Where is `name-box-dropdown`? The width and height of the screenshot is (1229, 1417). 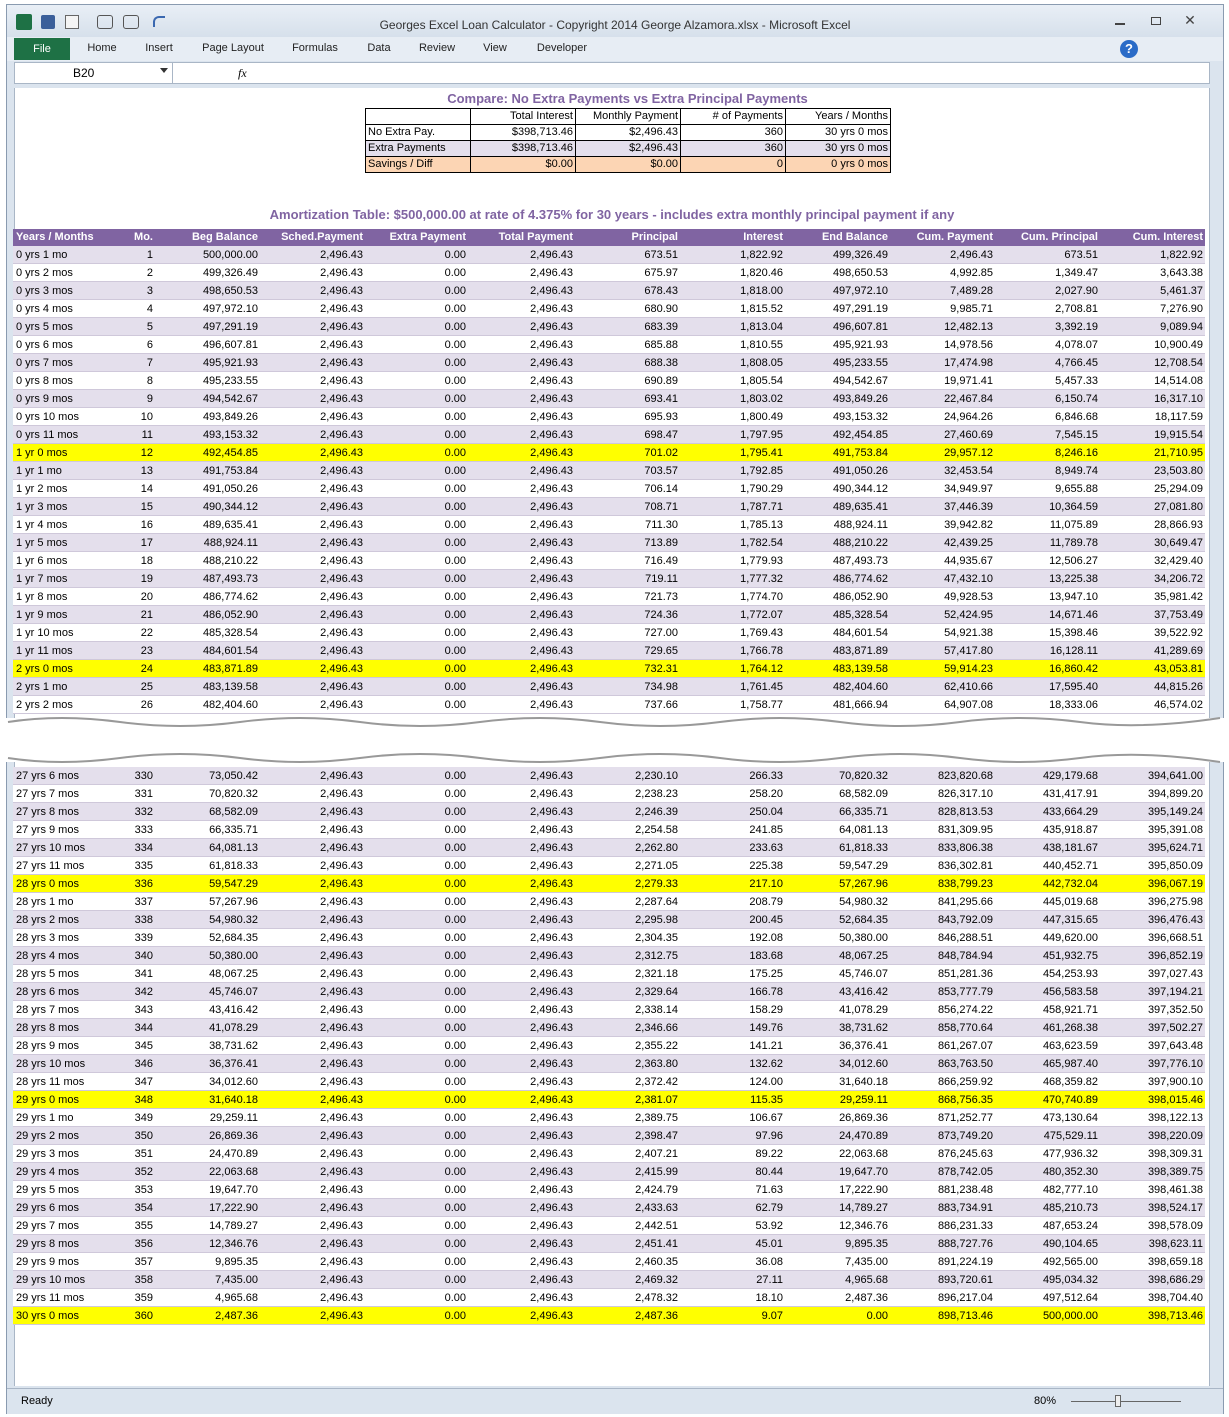
name-box-dropdown is located at coordinates (164, 70).